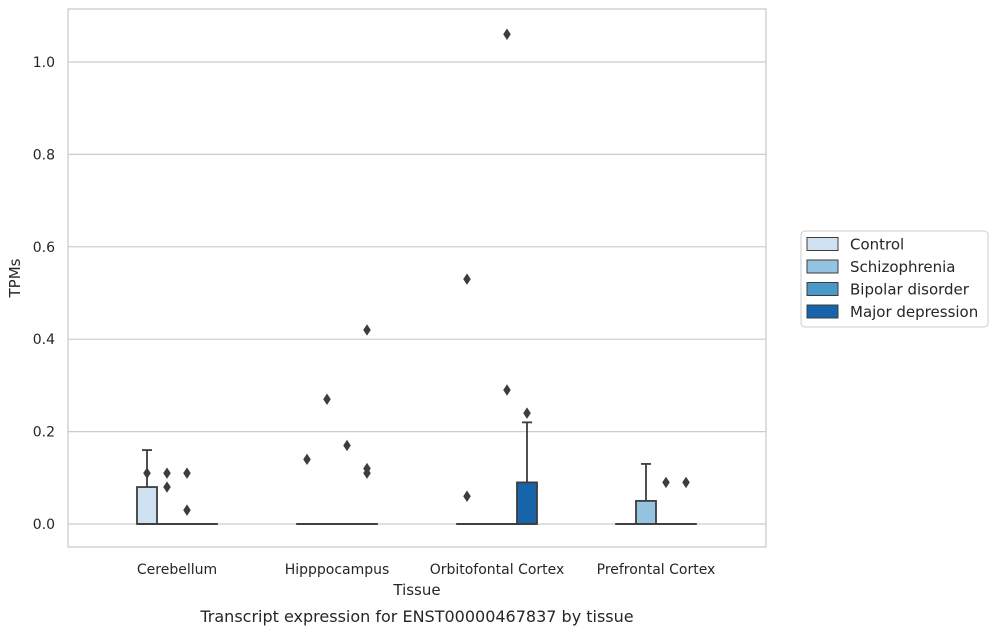 The image size is (997, 634). What do you see at coordinates (177, 570) in the screenshot?
I see `x-tick-label: Cerebellum` at bounding box center [177, 570].